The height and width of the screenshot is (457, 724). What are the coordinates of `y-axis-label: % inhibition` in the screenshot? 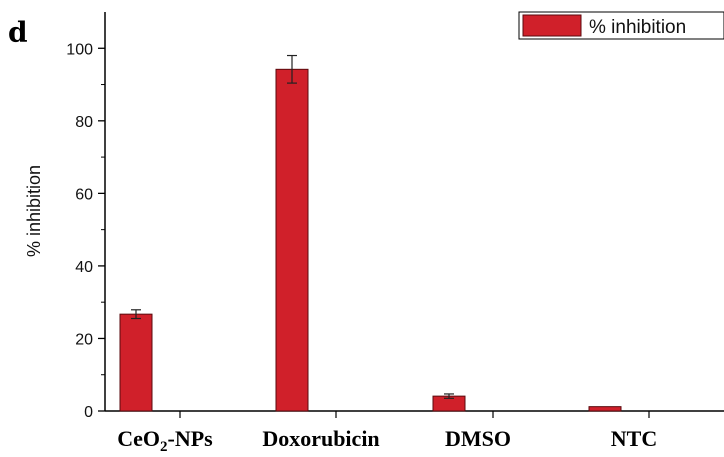 It's located at (34, 211).